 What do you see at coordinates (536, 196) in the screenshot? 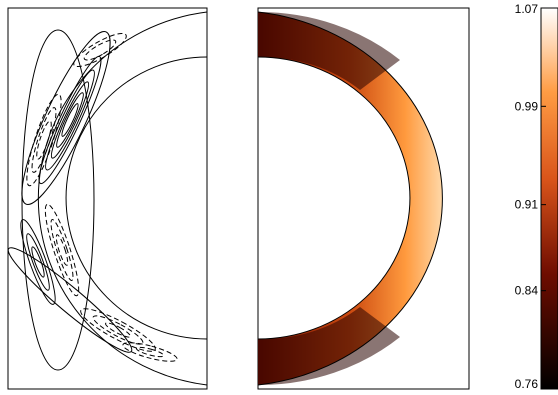
I see `colorbar: 1.07 0.99 0.91 0.84 0.76` at bounding box center [536, 196].